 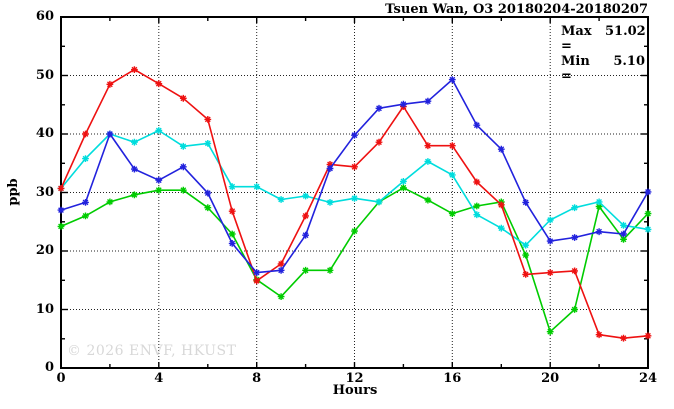 What do you see at coordinates (452, 378) in the screenshot?
I see `x-tick-label: 16` at bounding box center [452, 378].